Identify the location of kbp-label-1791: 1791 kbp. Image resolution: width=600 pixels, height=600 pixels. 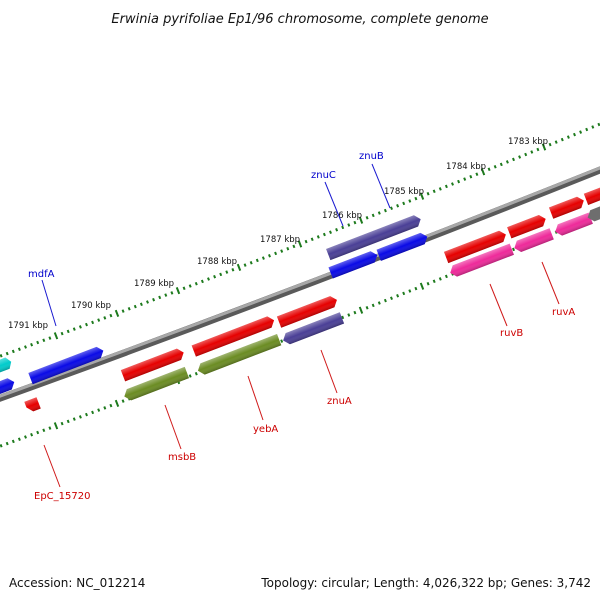
(28, 326).